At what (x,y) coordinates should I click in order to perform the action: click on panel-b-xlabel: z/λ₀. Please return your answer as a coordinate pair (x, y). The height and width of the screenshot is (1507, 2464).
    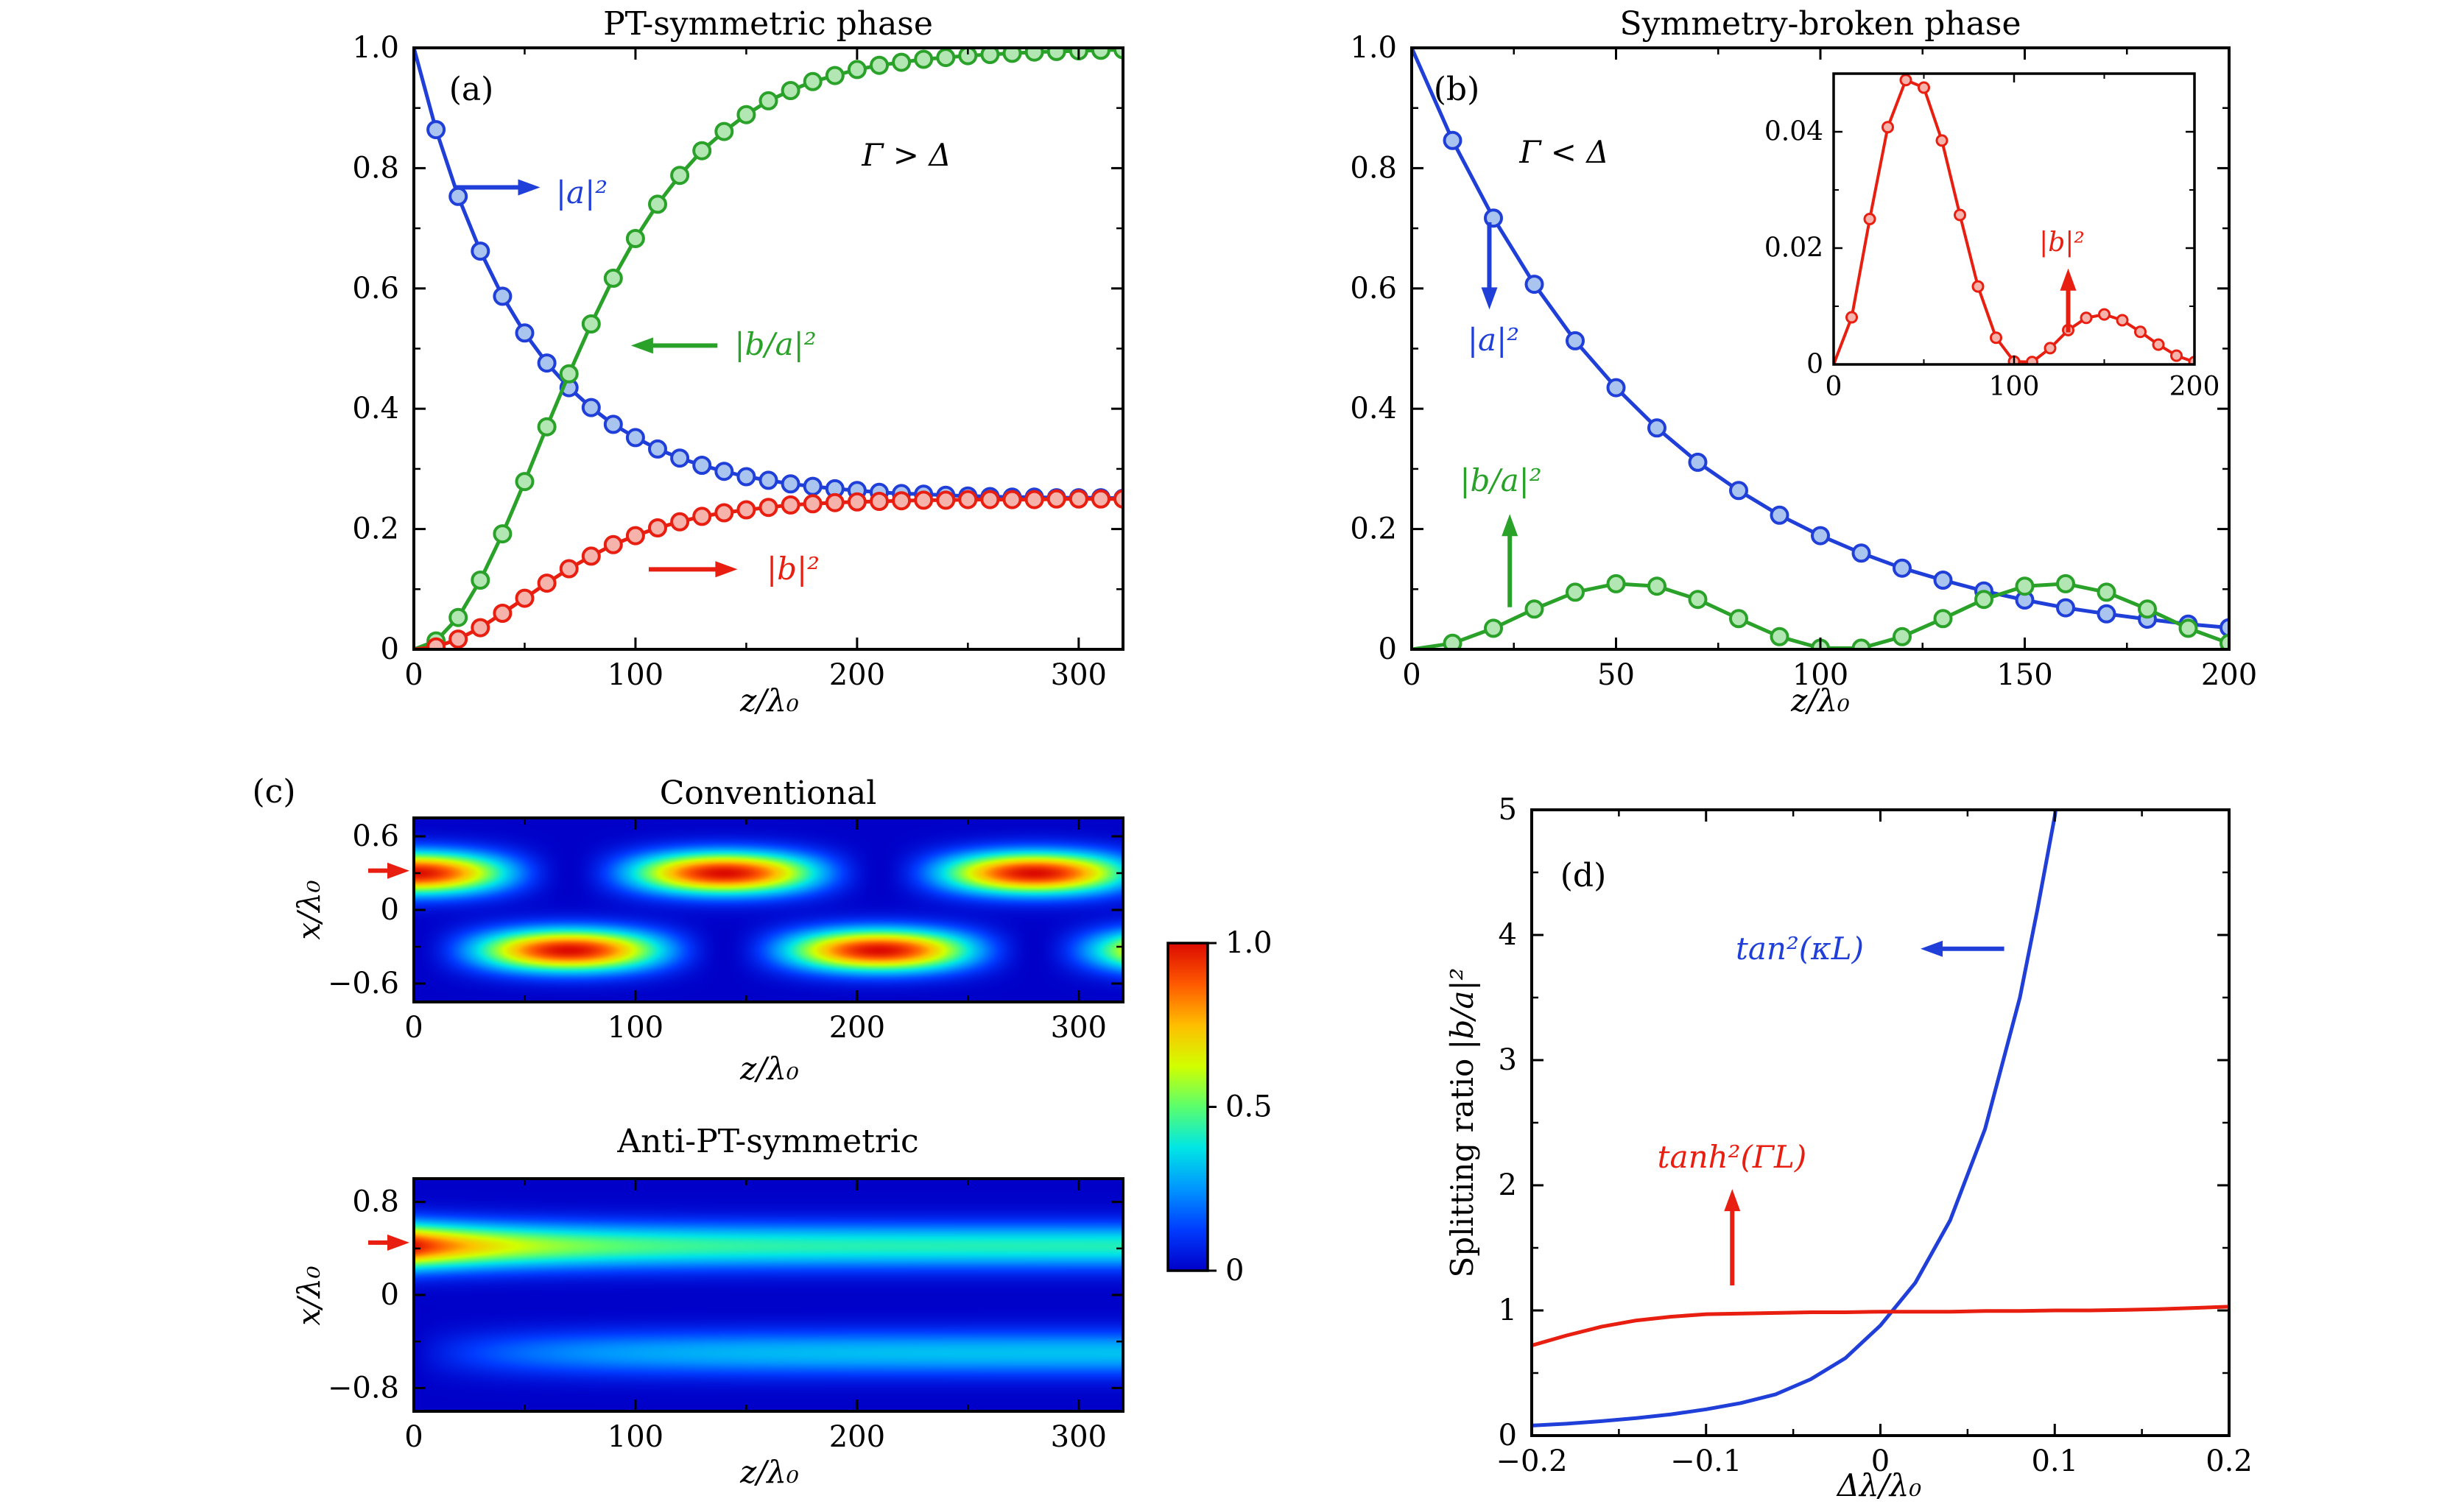
    Looking at the image, I should click on (1820, 700).